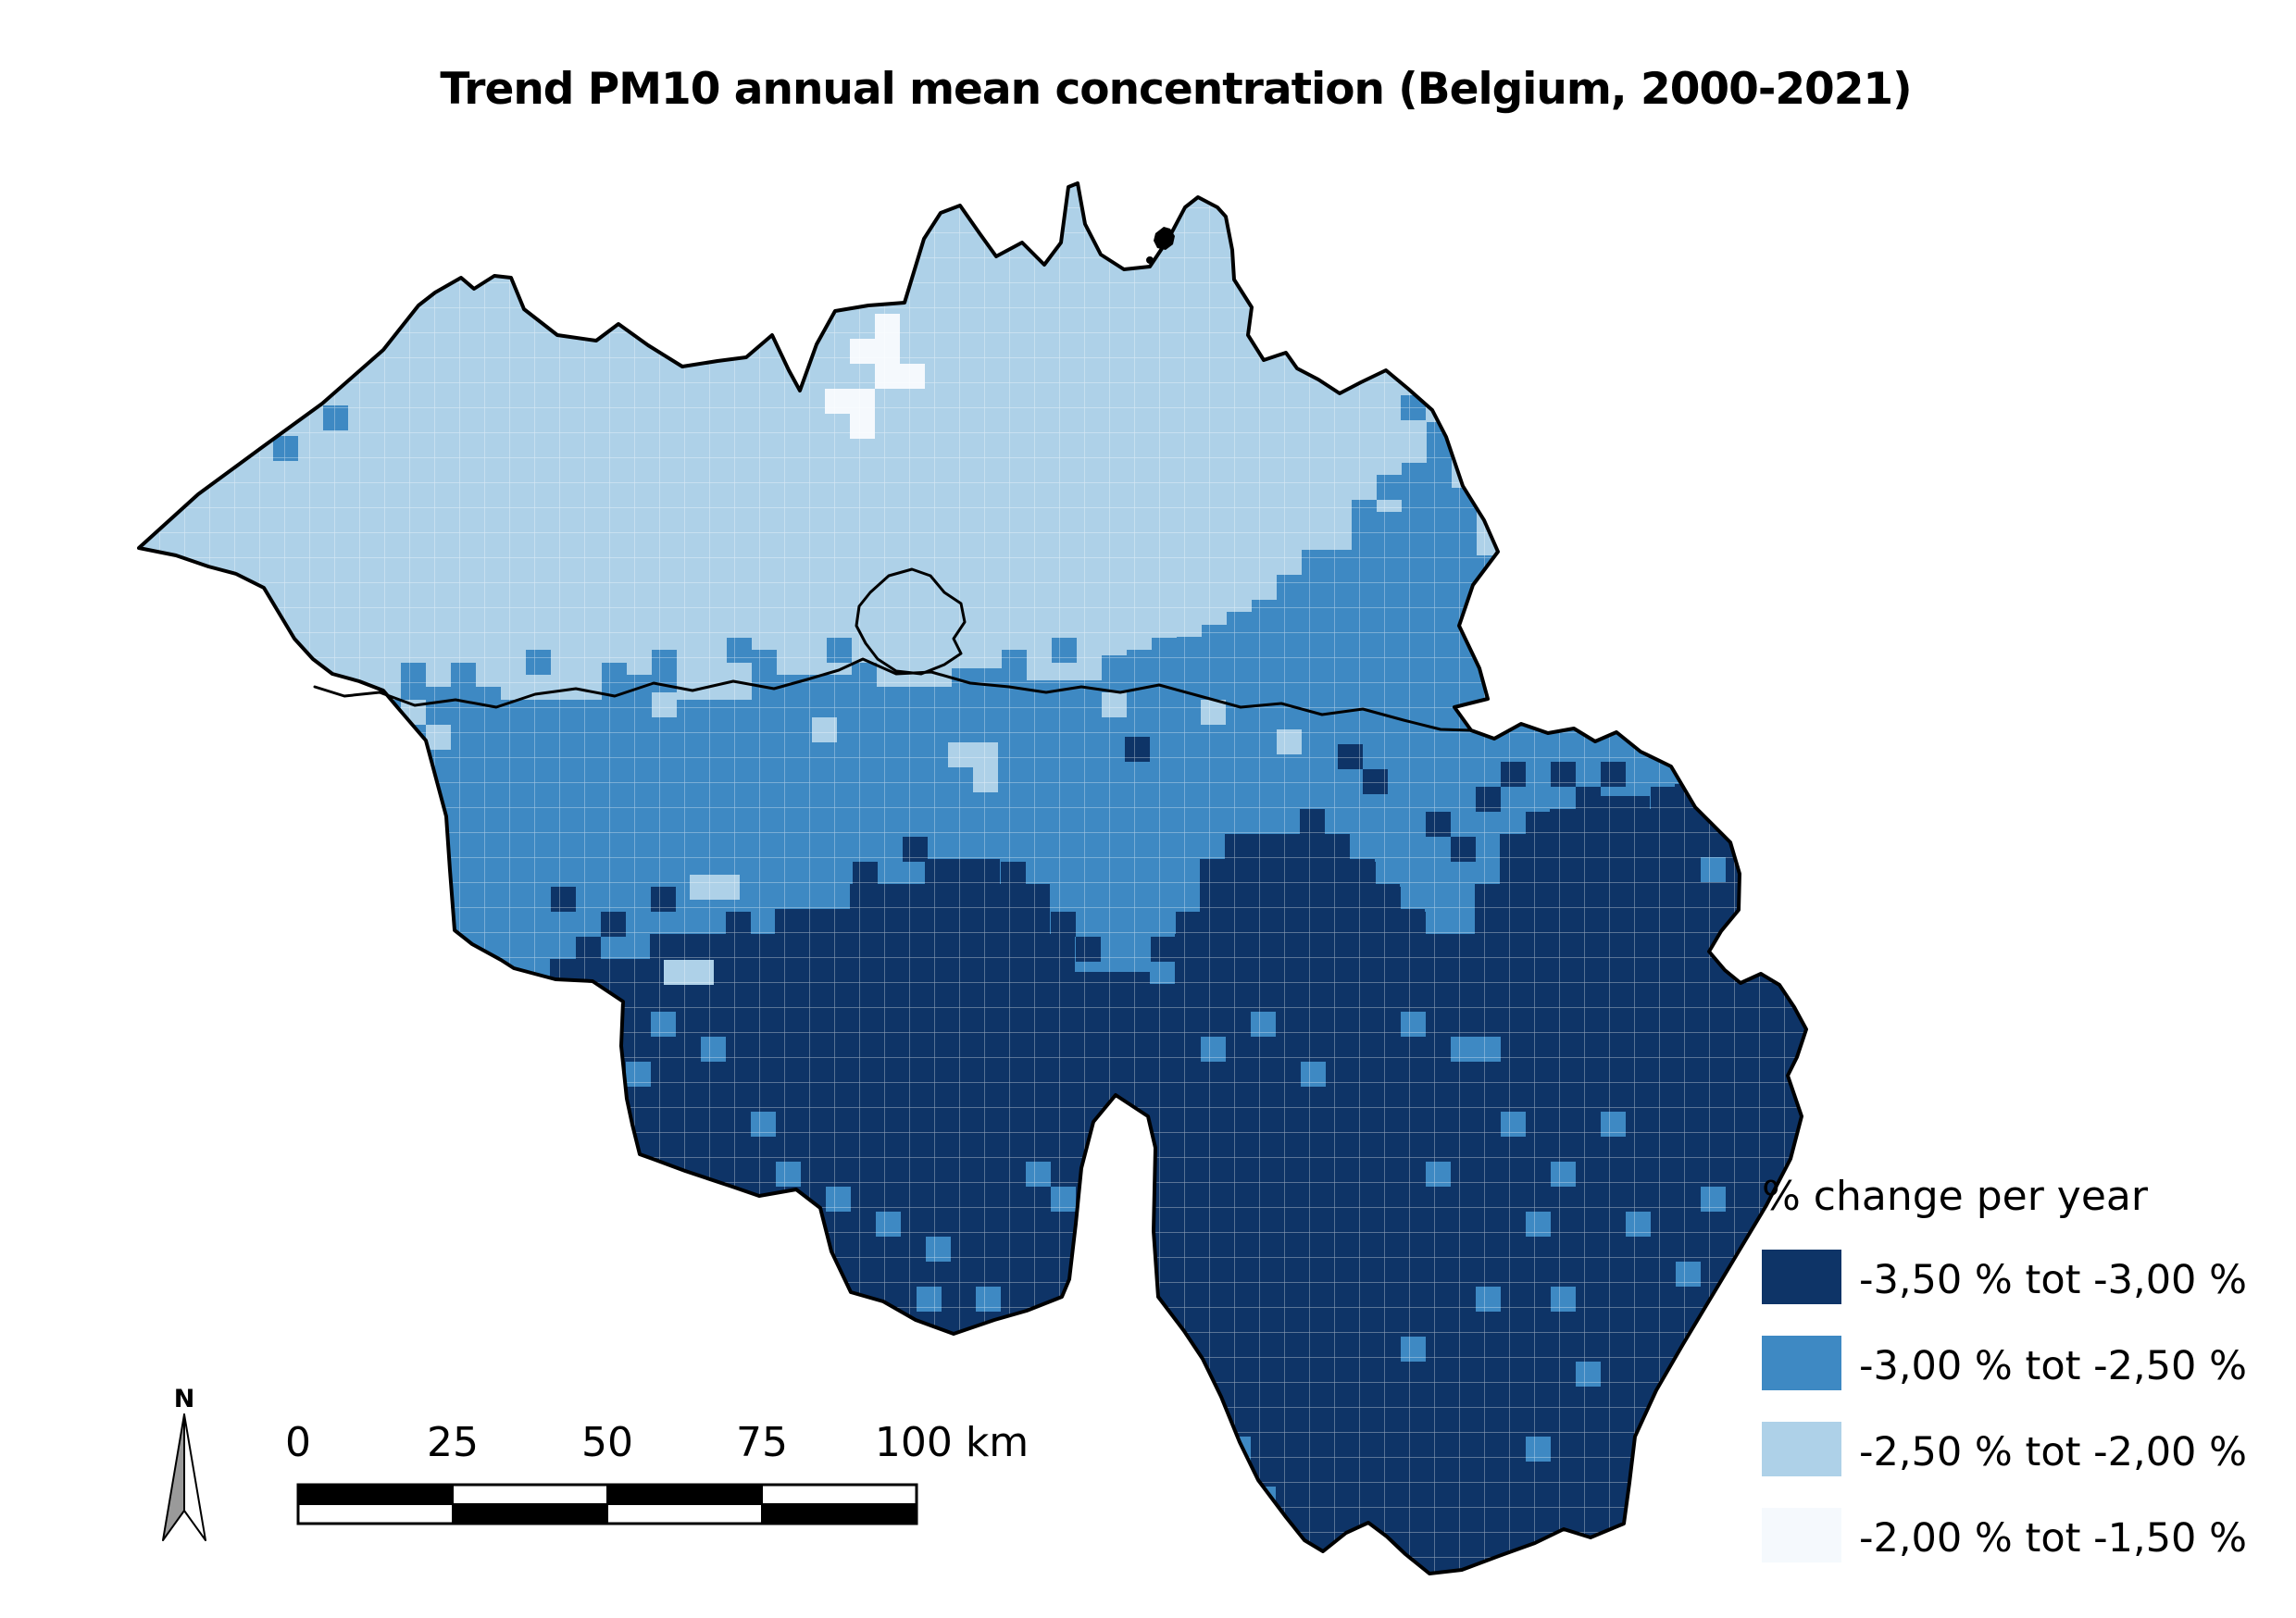 Image resolution: width=2296 pixels, height=1618 pixels. Describe the element at coordinates (173, 1477) in the screenshot. I see `north-arrow-left-half` at that location.